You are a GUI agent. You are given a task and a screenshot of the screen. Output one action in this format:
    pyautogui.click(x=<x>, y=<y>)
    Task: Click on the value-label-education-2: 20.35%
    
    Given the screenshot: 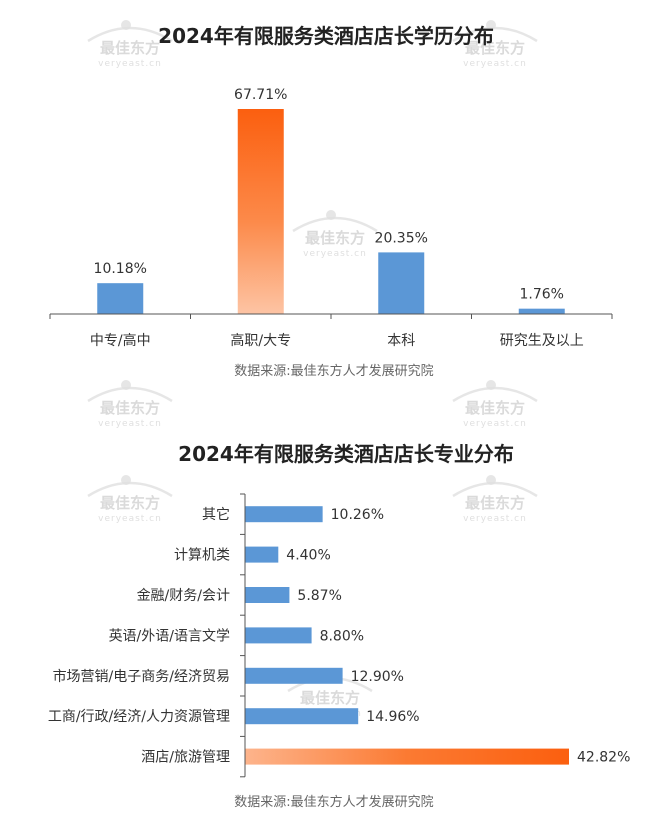 What is the action you would take?
    pyautogui.click(x=401, y=238)
    